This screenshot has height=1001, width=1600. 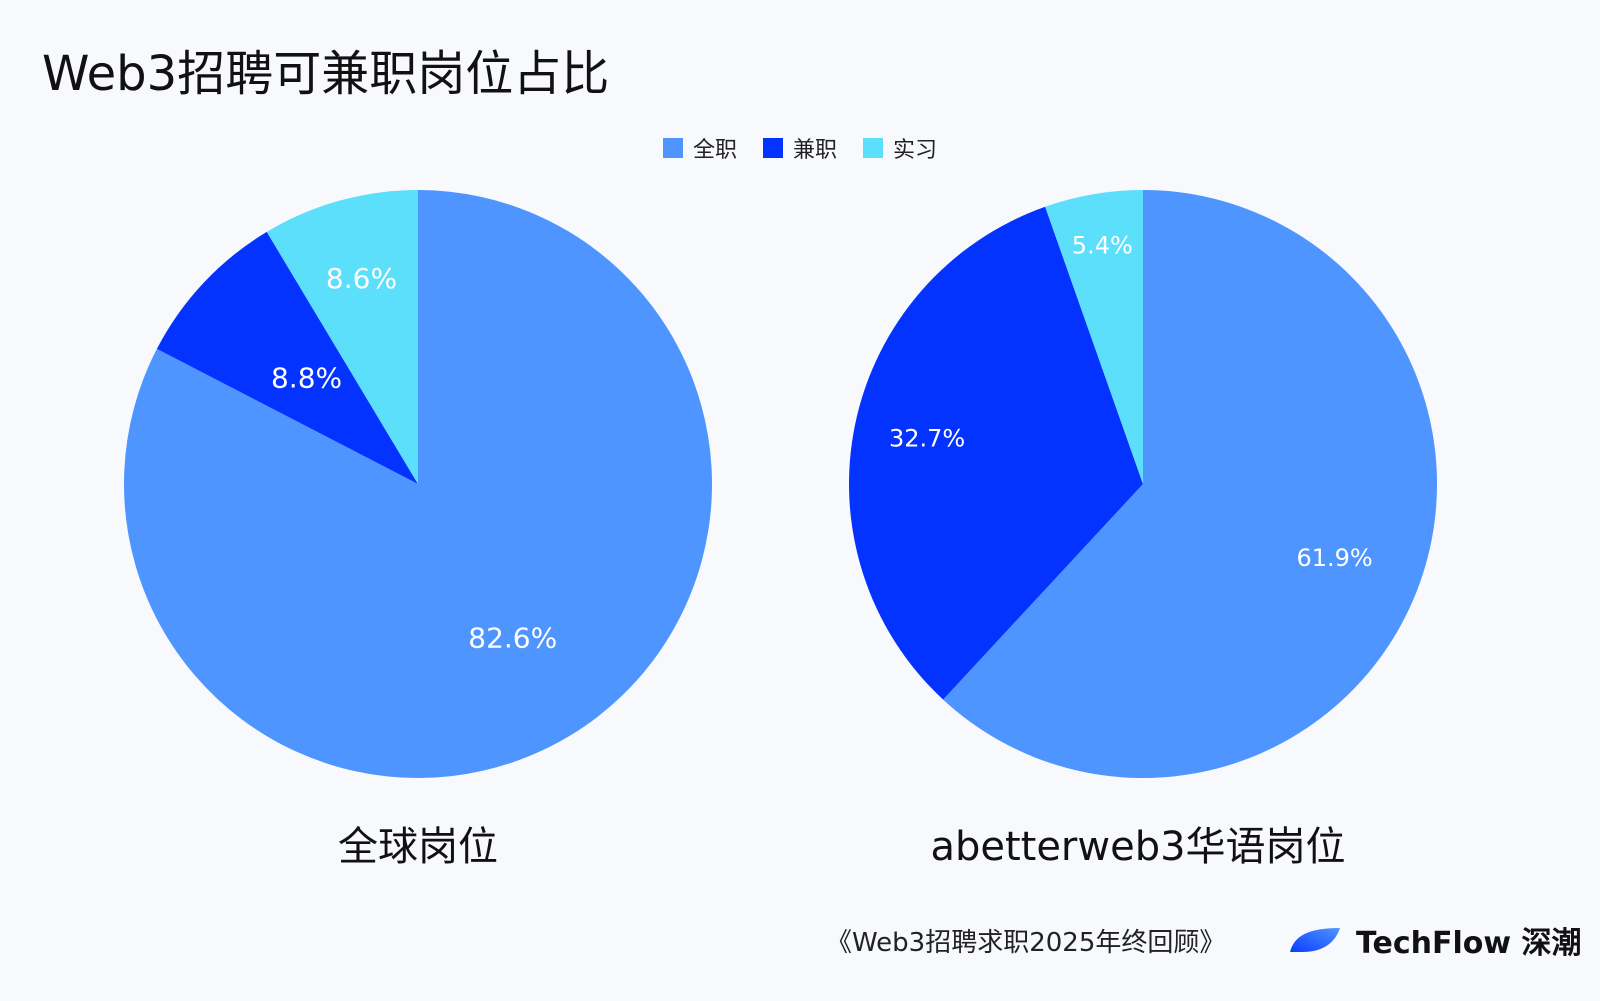 I want to click on footer-source: 《Web3招聘求职2025年终回顾》, so click(x=1026, y=943).